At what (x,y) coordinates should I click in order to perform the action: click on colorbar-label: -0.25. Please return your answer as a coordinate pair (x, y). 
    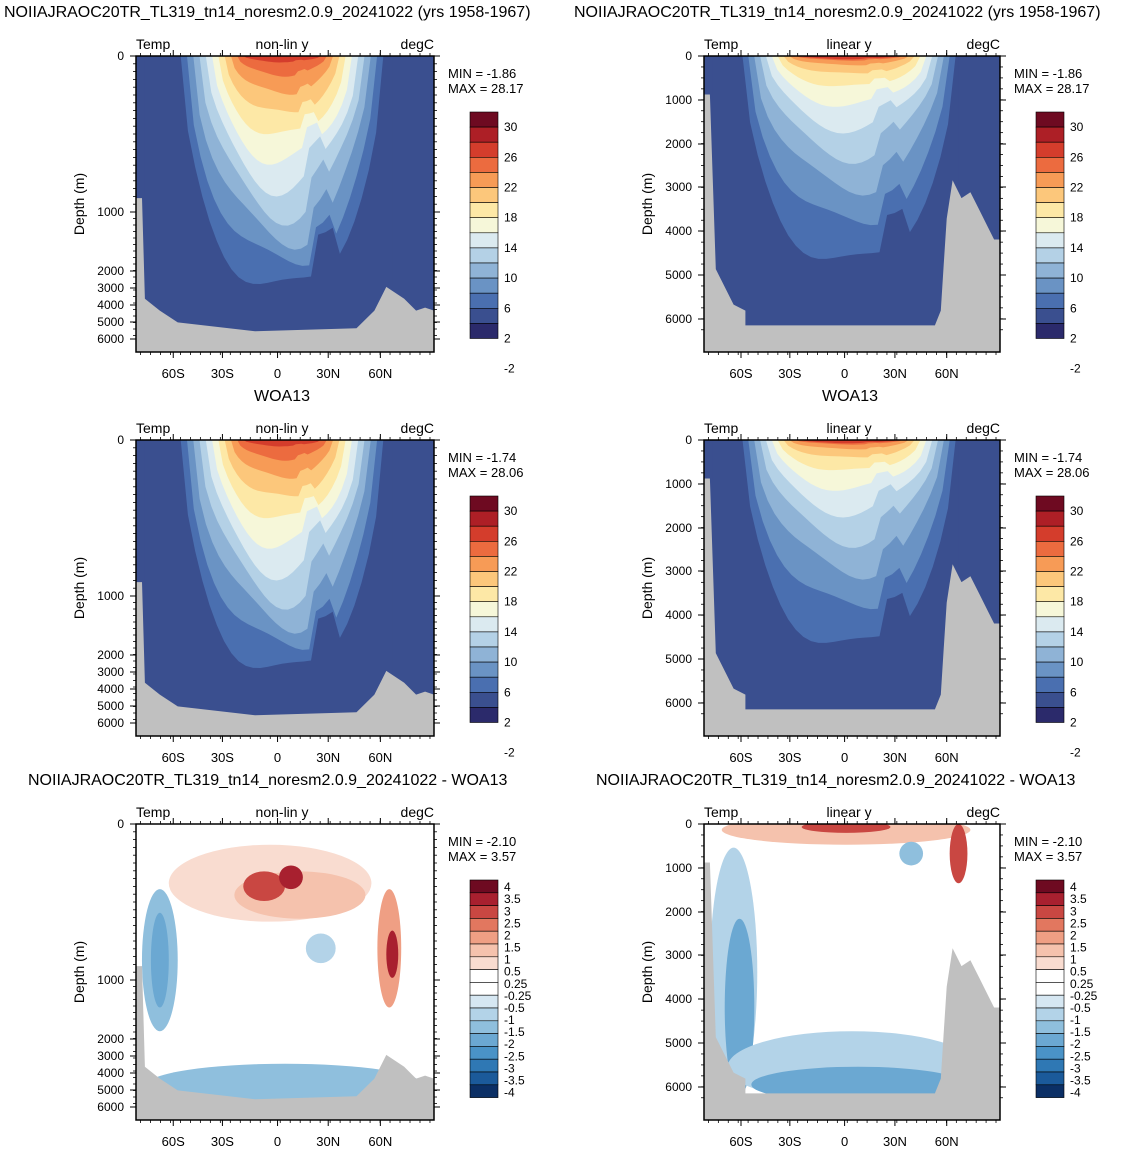
    Looking at the image, I should click on (1084, 996).